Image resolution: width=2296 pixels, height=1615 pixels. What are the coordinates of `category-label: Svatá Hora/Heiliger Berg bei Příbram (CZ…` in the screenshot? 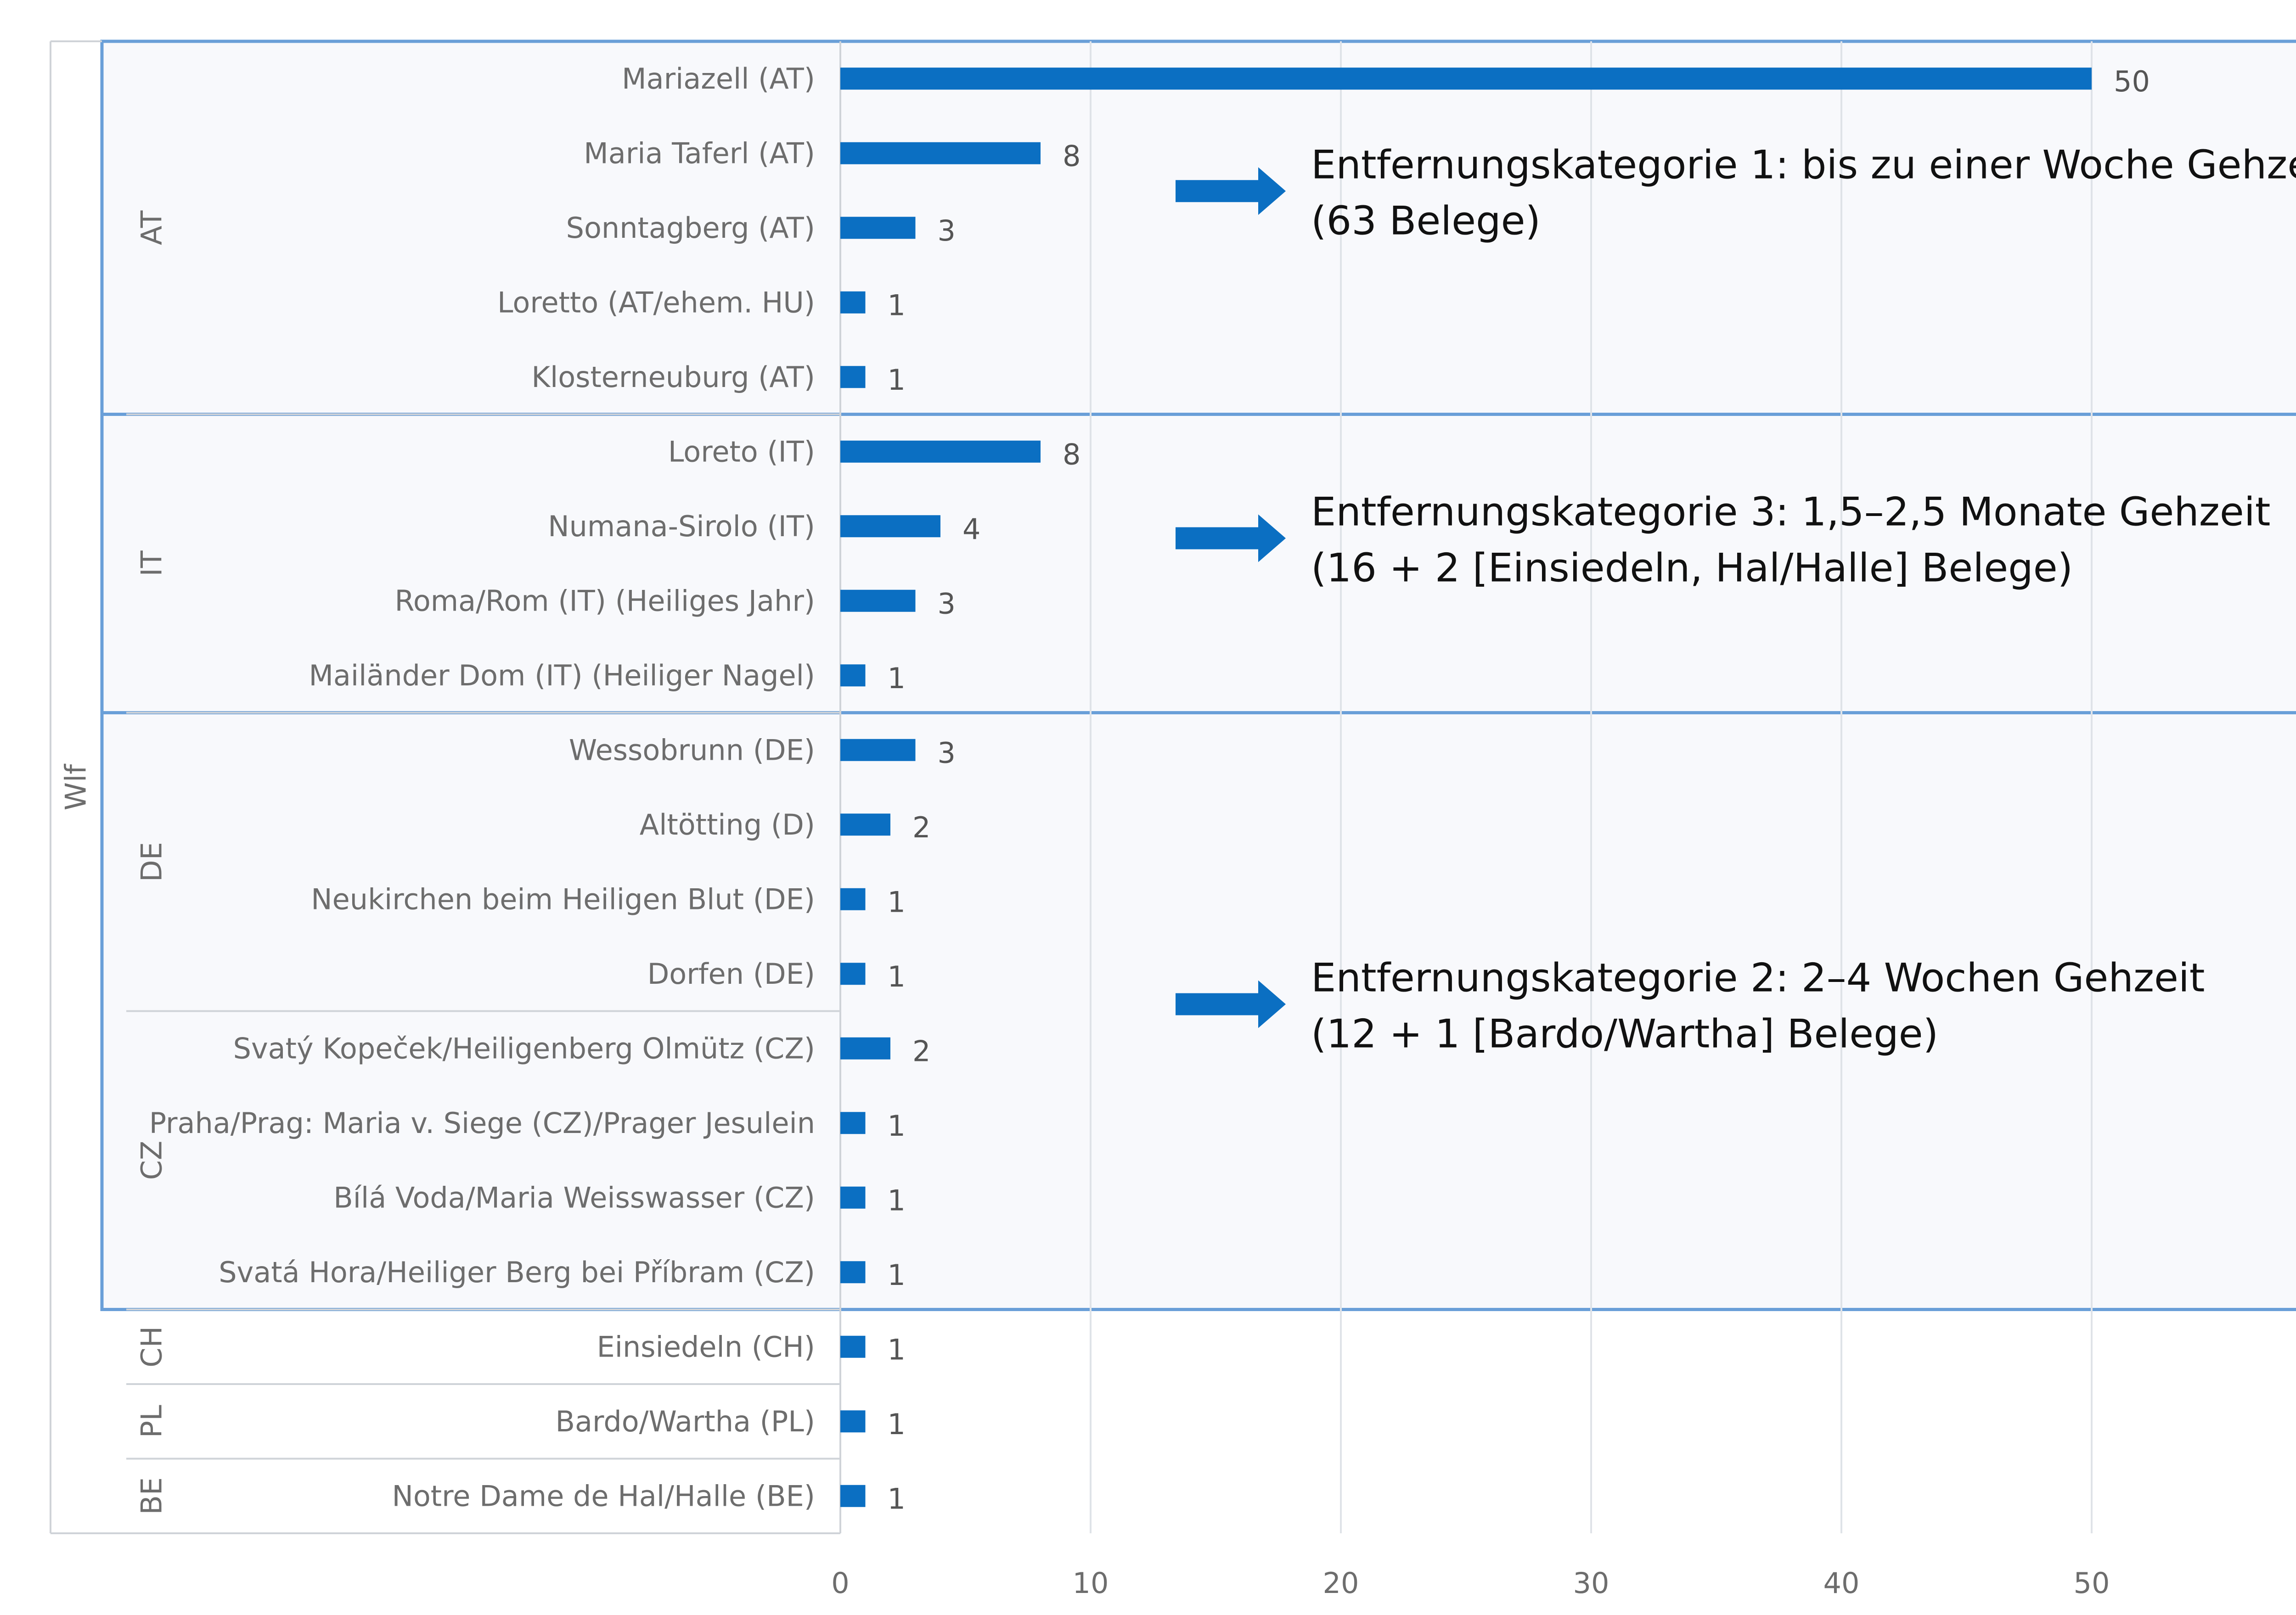 It's located at (517, 1272).